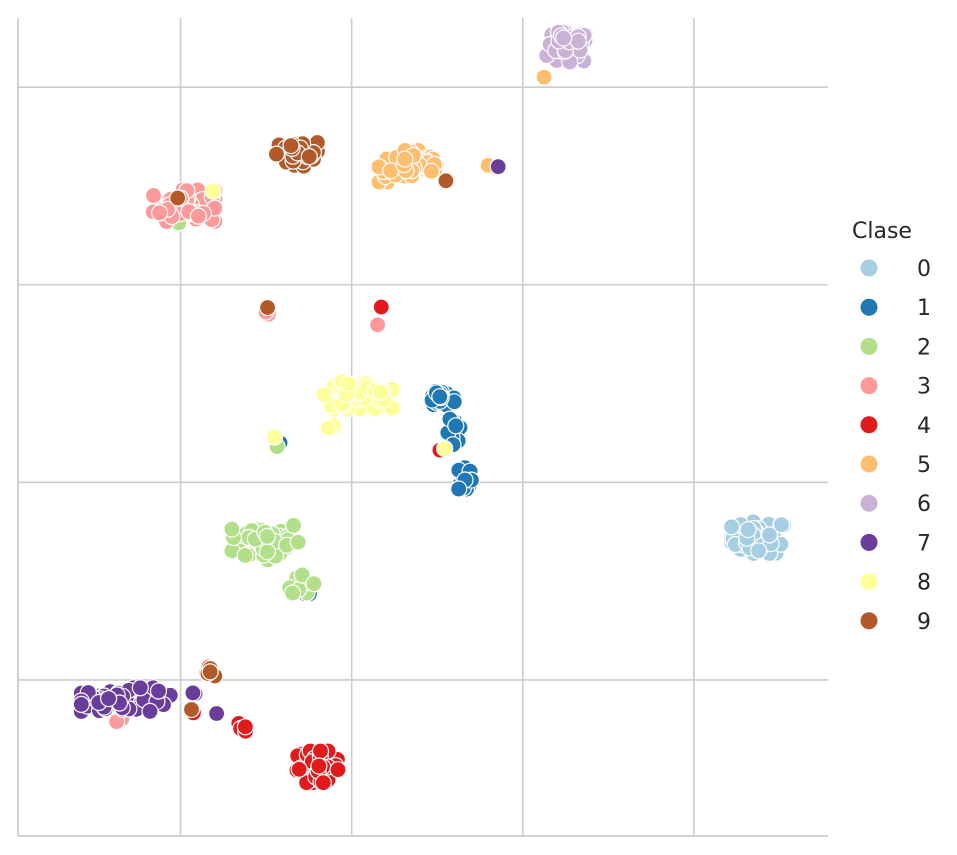 Image resolution: width=957 pixels, height=855 pixels. I want to click on legend-items: 0 1 2 3 4 5 6 7 8 9, so click(895, 446).